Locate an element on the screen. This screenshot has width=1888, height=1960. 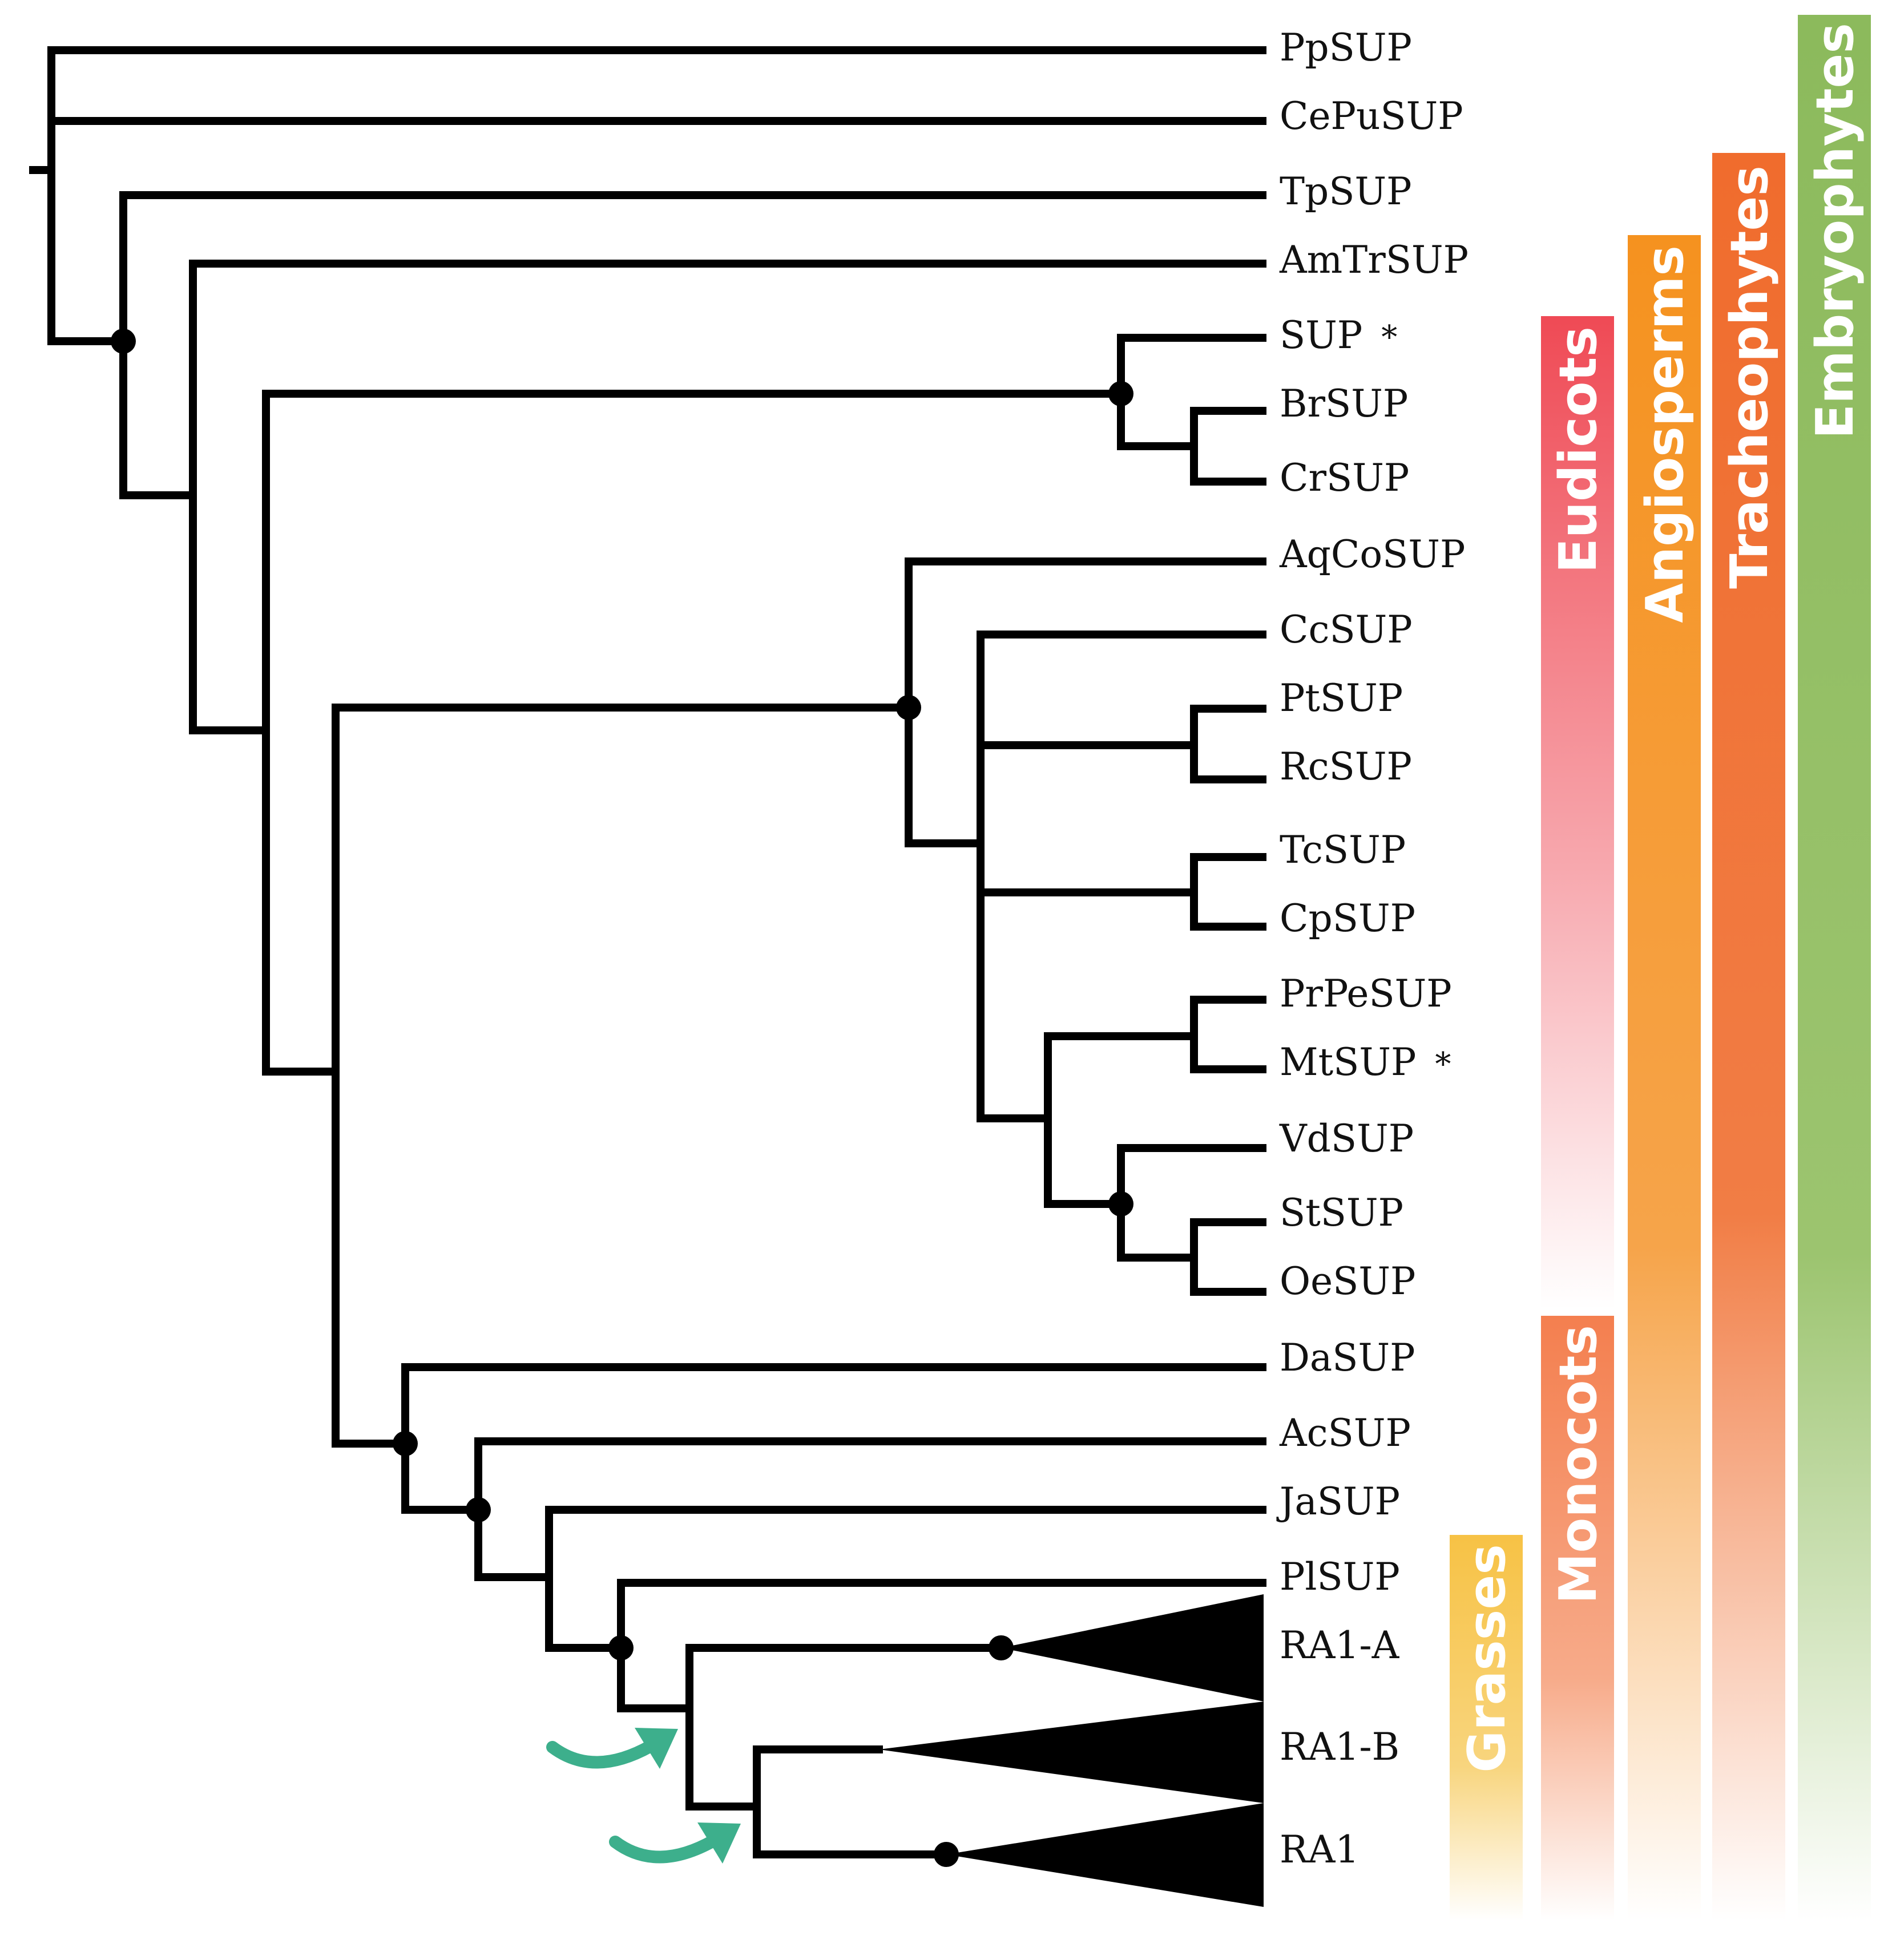
collapsed-clades is located at coordinates (1072, 1750).